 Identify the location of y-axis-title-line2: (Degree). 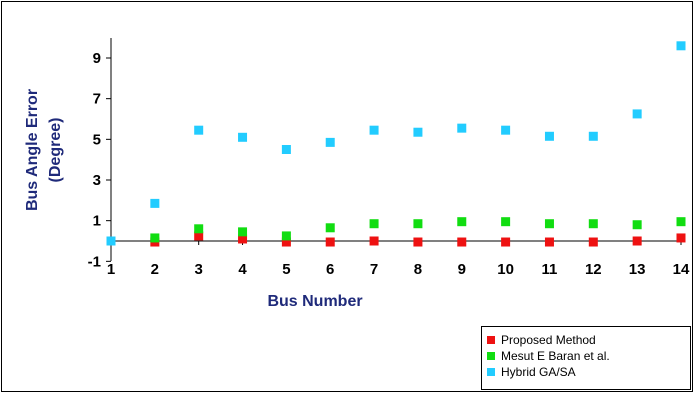
(55, 150).